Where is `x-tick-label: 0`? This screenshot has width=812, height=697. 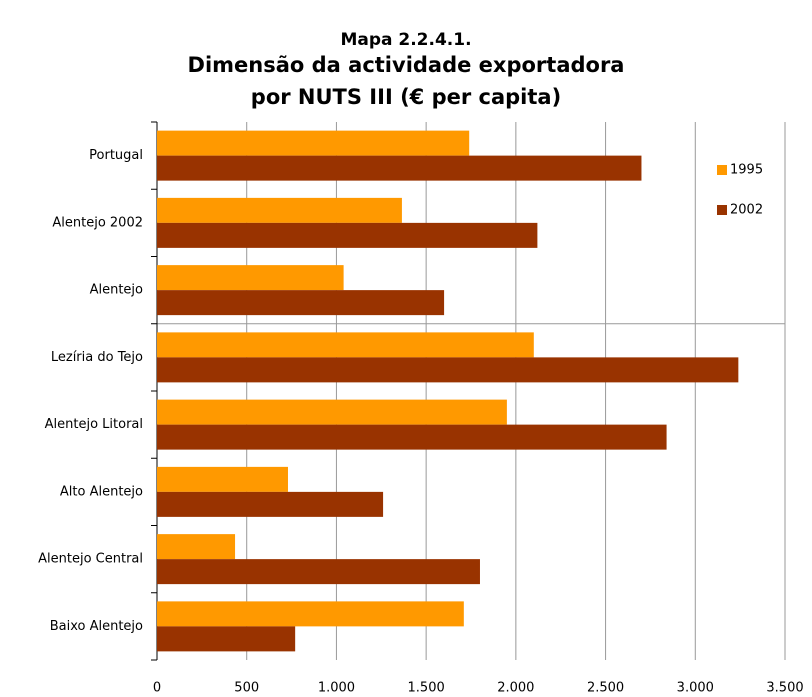 x-tick-label: 0 is located at coordinates (157, 688).